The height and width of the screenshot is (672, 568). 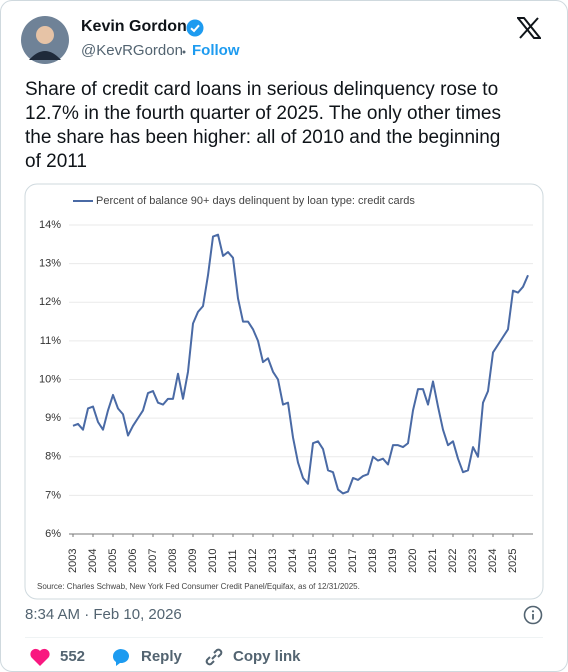 I want to click on separator-dot, so click(x=184, y=52).